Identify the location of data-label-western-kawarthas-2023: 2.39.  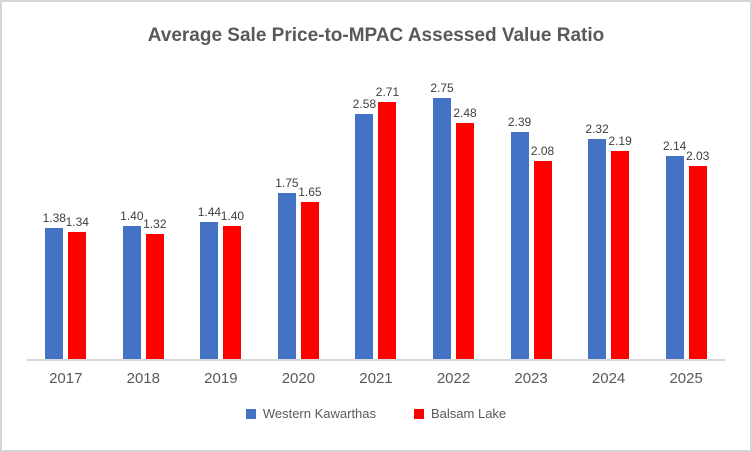
(519, 122).